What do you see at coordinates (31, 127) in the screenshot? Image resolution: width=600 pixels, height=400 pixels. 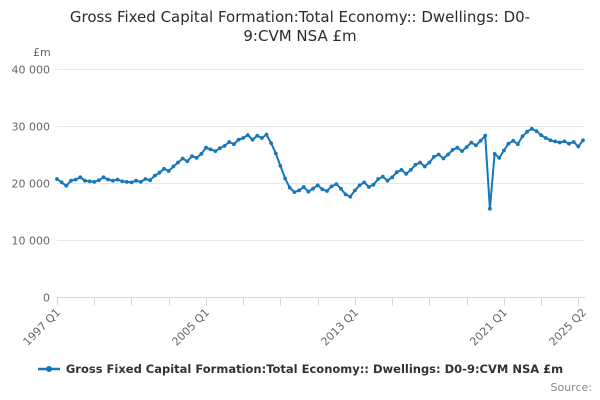 I see `y-tick-label: 30 000` at bounding box center [31, 127].